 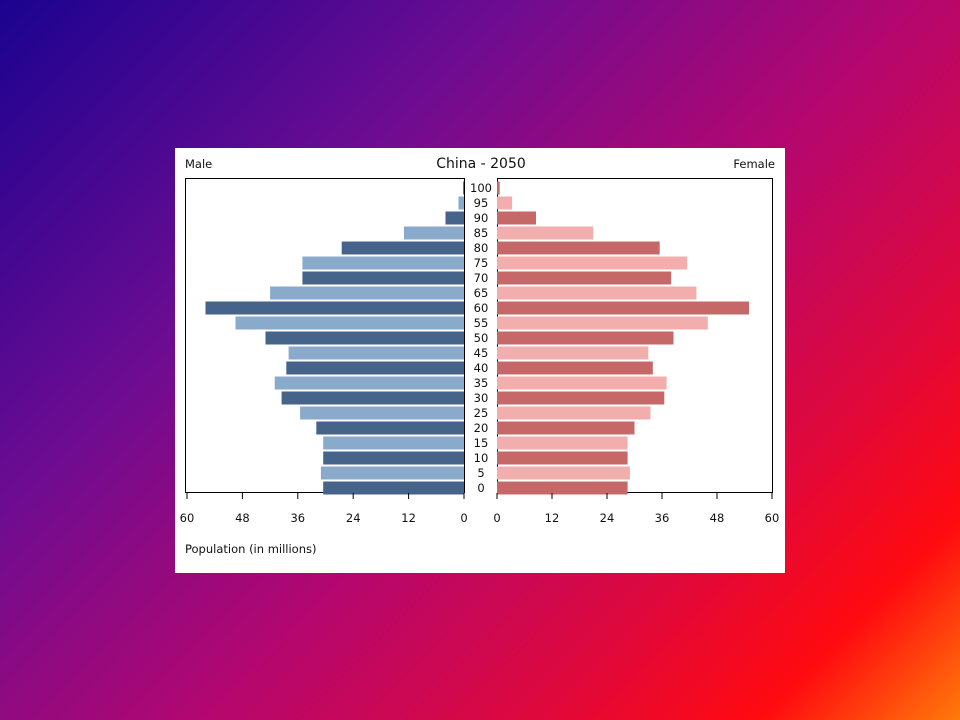 I want to click on female-tick-label-24: 24, so click(x=607, y=518).